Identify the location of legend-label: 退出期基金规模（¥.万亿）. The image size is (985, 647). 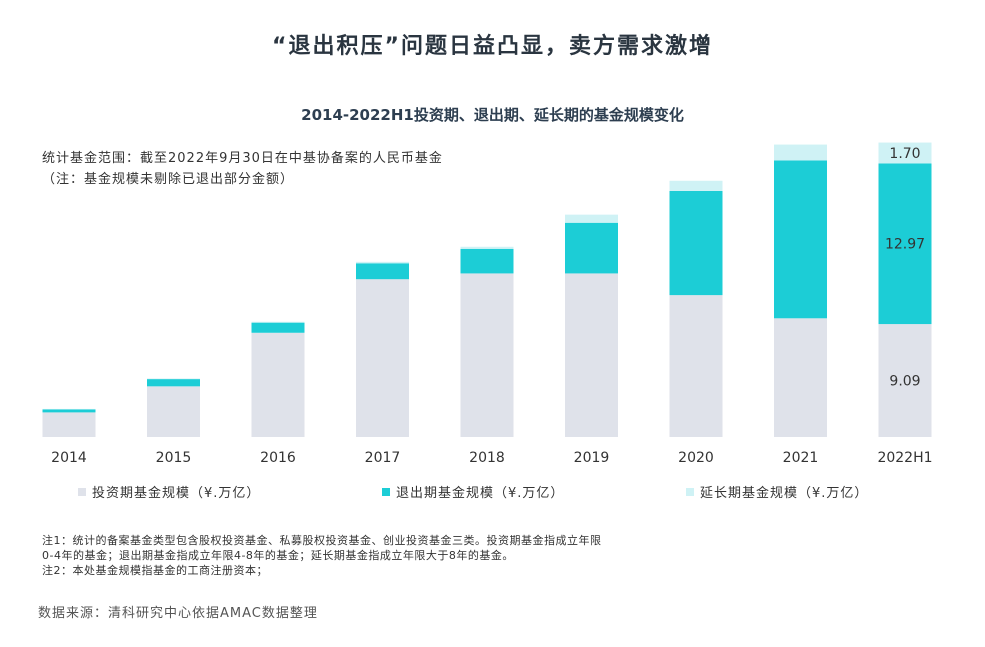
(480, 493).